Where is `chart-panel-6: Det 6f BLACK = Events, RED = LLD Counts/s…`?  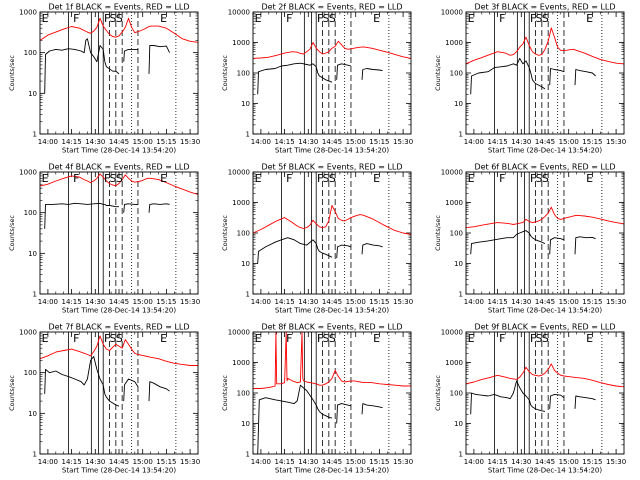
chart-panel-6: Det 6f BLACK = Events, RED = LLD Counts/s… is located at coordinates (530, 239).